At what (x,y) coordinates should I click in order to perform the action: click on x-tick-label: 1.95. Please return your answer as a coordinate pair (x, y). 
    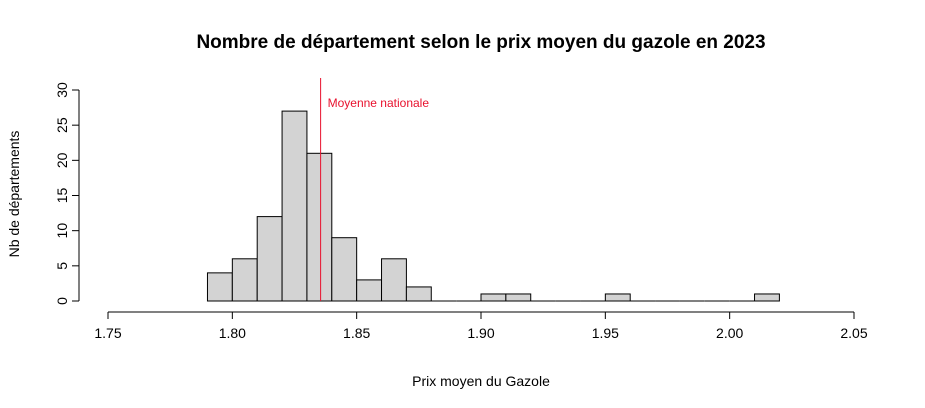
    Looking at the image, I should click on (605, 333).